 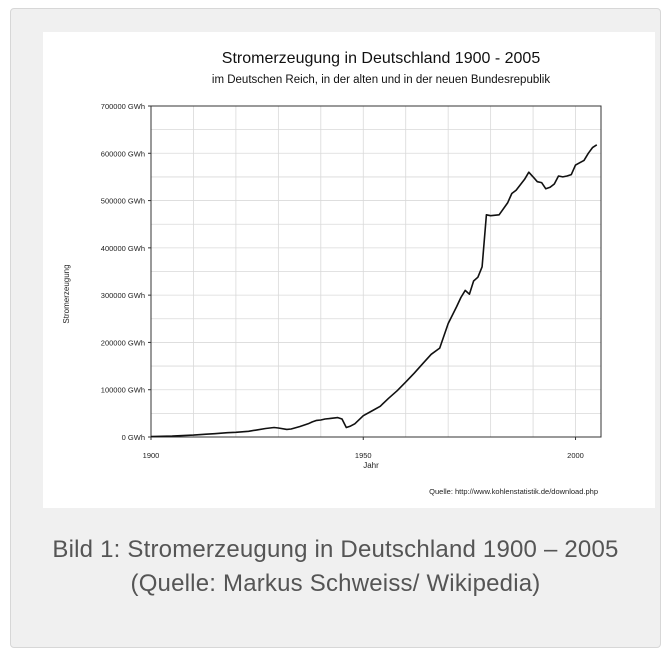 What do you see at coordinates (133, 437) in the screenshot?
I see `y-tick-label: 0 GWh` at bounding box center [133, 437].